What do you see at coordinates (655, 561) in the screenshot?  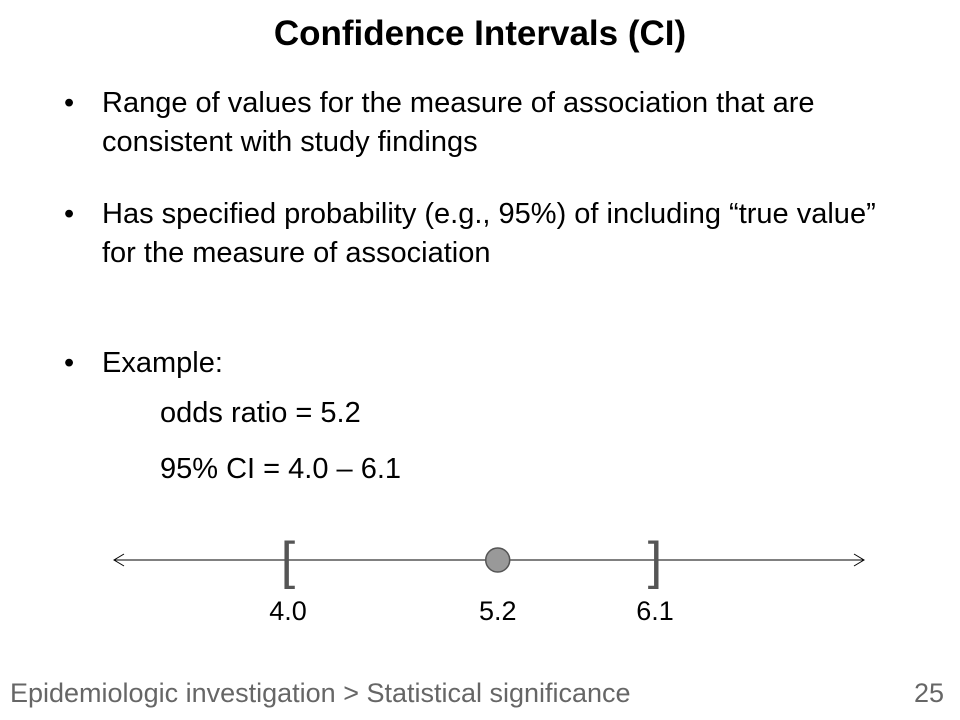 I see `upper-bound-bracket: ]` at bounding box center [655, 561].